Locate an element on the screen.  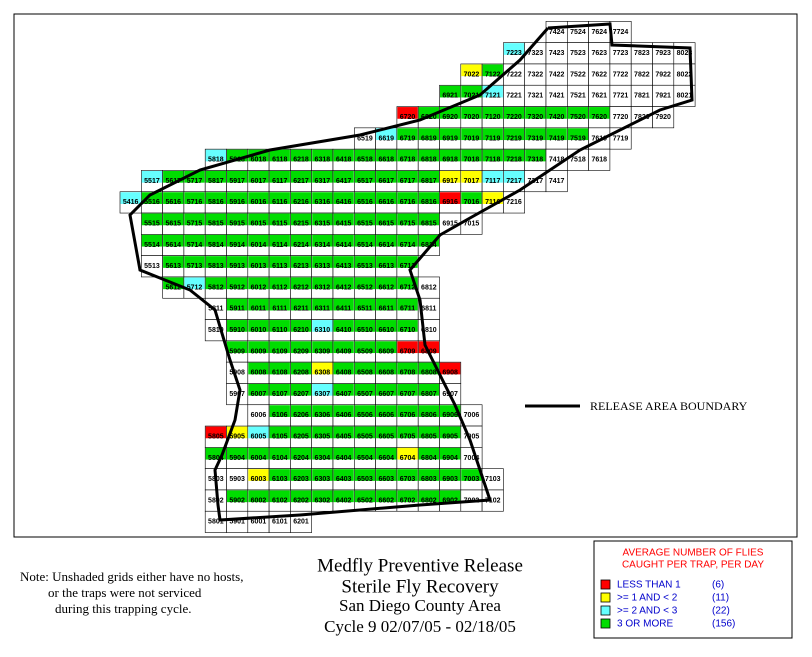
cell-label: 6308 is located at coordinates (323, 373).